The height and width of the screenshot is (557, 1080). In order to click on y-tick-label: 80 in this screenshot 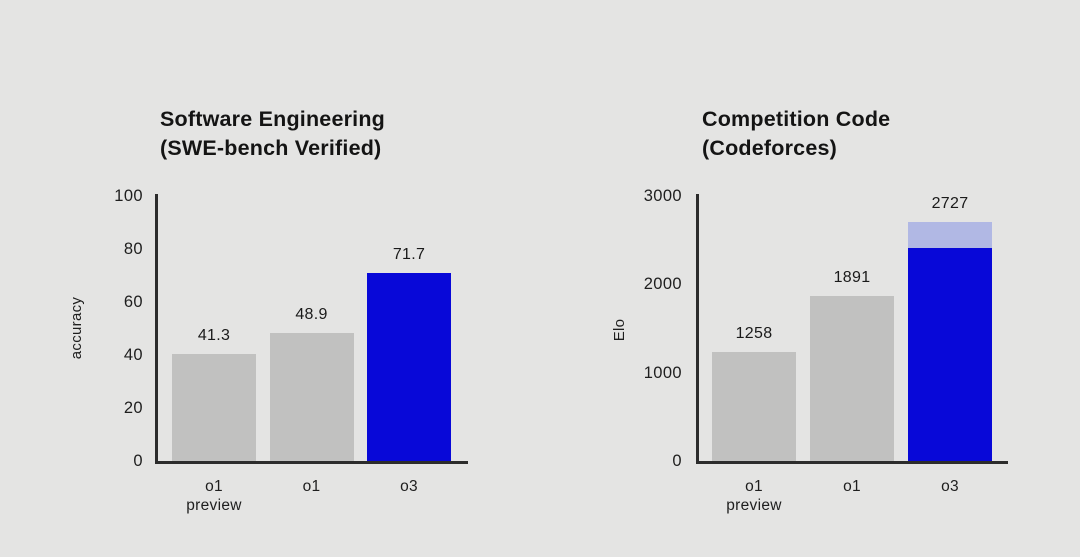, I will do `click(133, 249)`.